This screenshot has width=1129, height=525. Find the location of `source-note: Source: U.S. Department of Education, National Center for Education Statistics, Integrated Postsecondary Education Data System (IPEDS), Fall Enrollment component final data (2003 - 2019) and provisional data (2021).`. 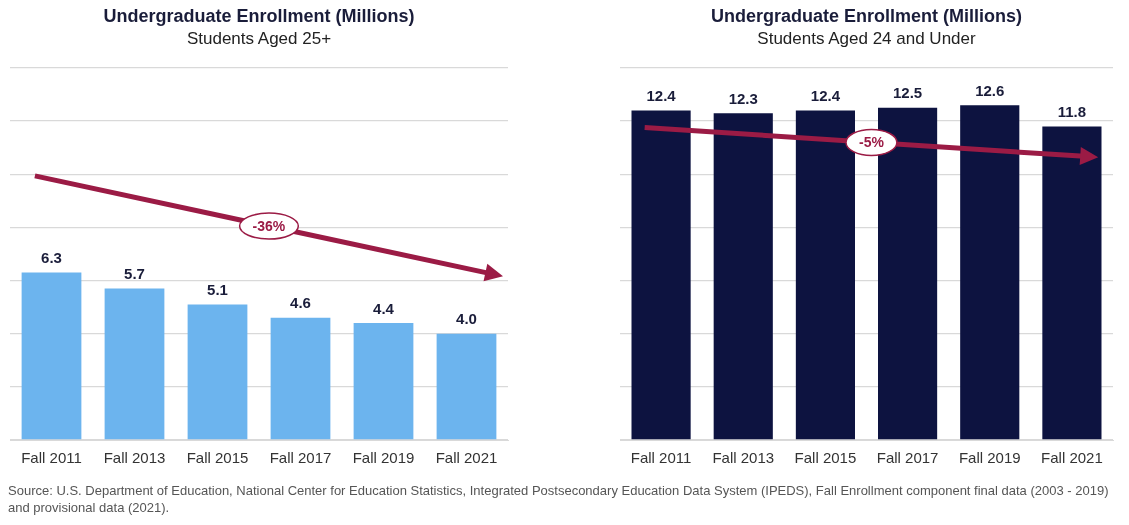

source-note: Source: U.S. Department of Education, National Center for Education Statistics, Integrated Postsecondary Education Data System (IPEDS), Fall Enrollment component final data (2003 - 2019) and provisional data (2021). is located at coordinates (559, 499).